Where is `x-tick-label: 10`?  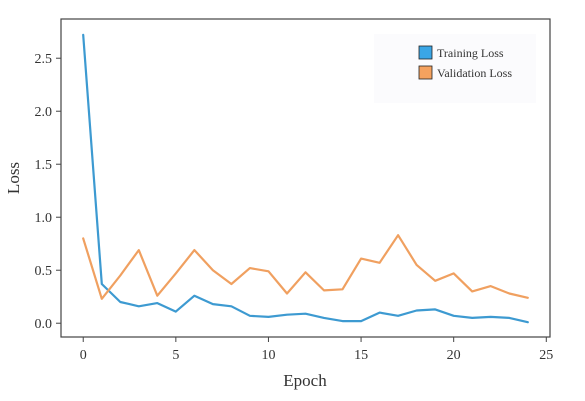
x-tick-label: 10 is located at coordinates (268, 355).